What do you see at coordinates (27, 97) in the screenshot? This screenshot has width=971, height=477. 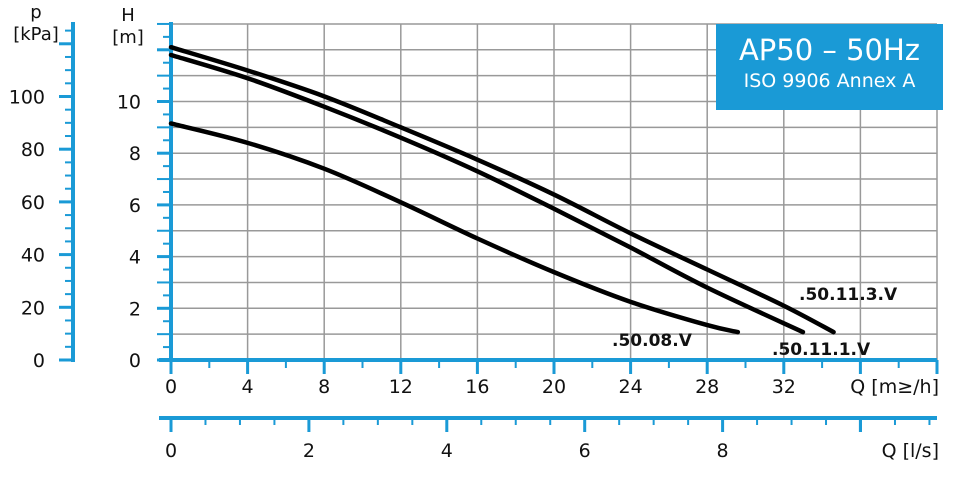 I see `p-tick-label: 100` at bounding box center [27, 97].